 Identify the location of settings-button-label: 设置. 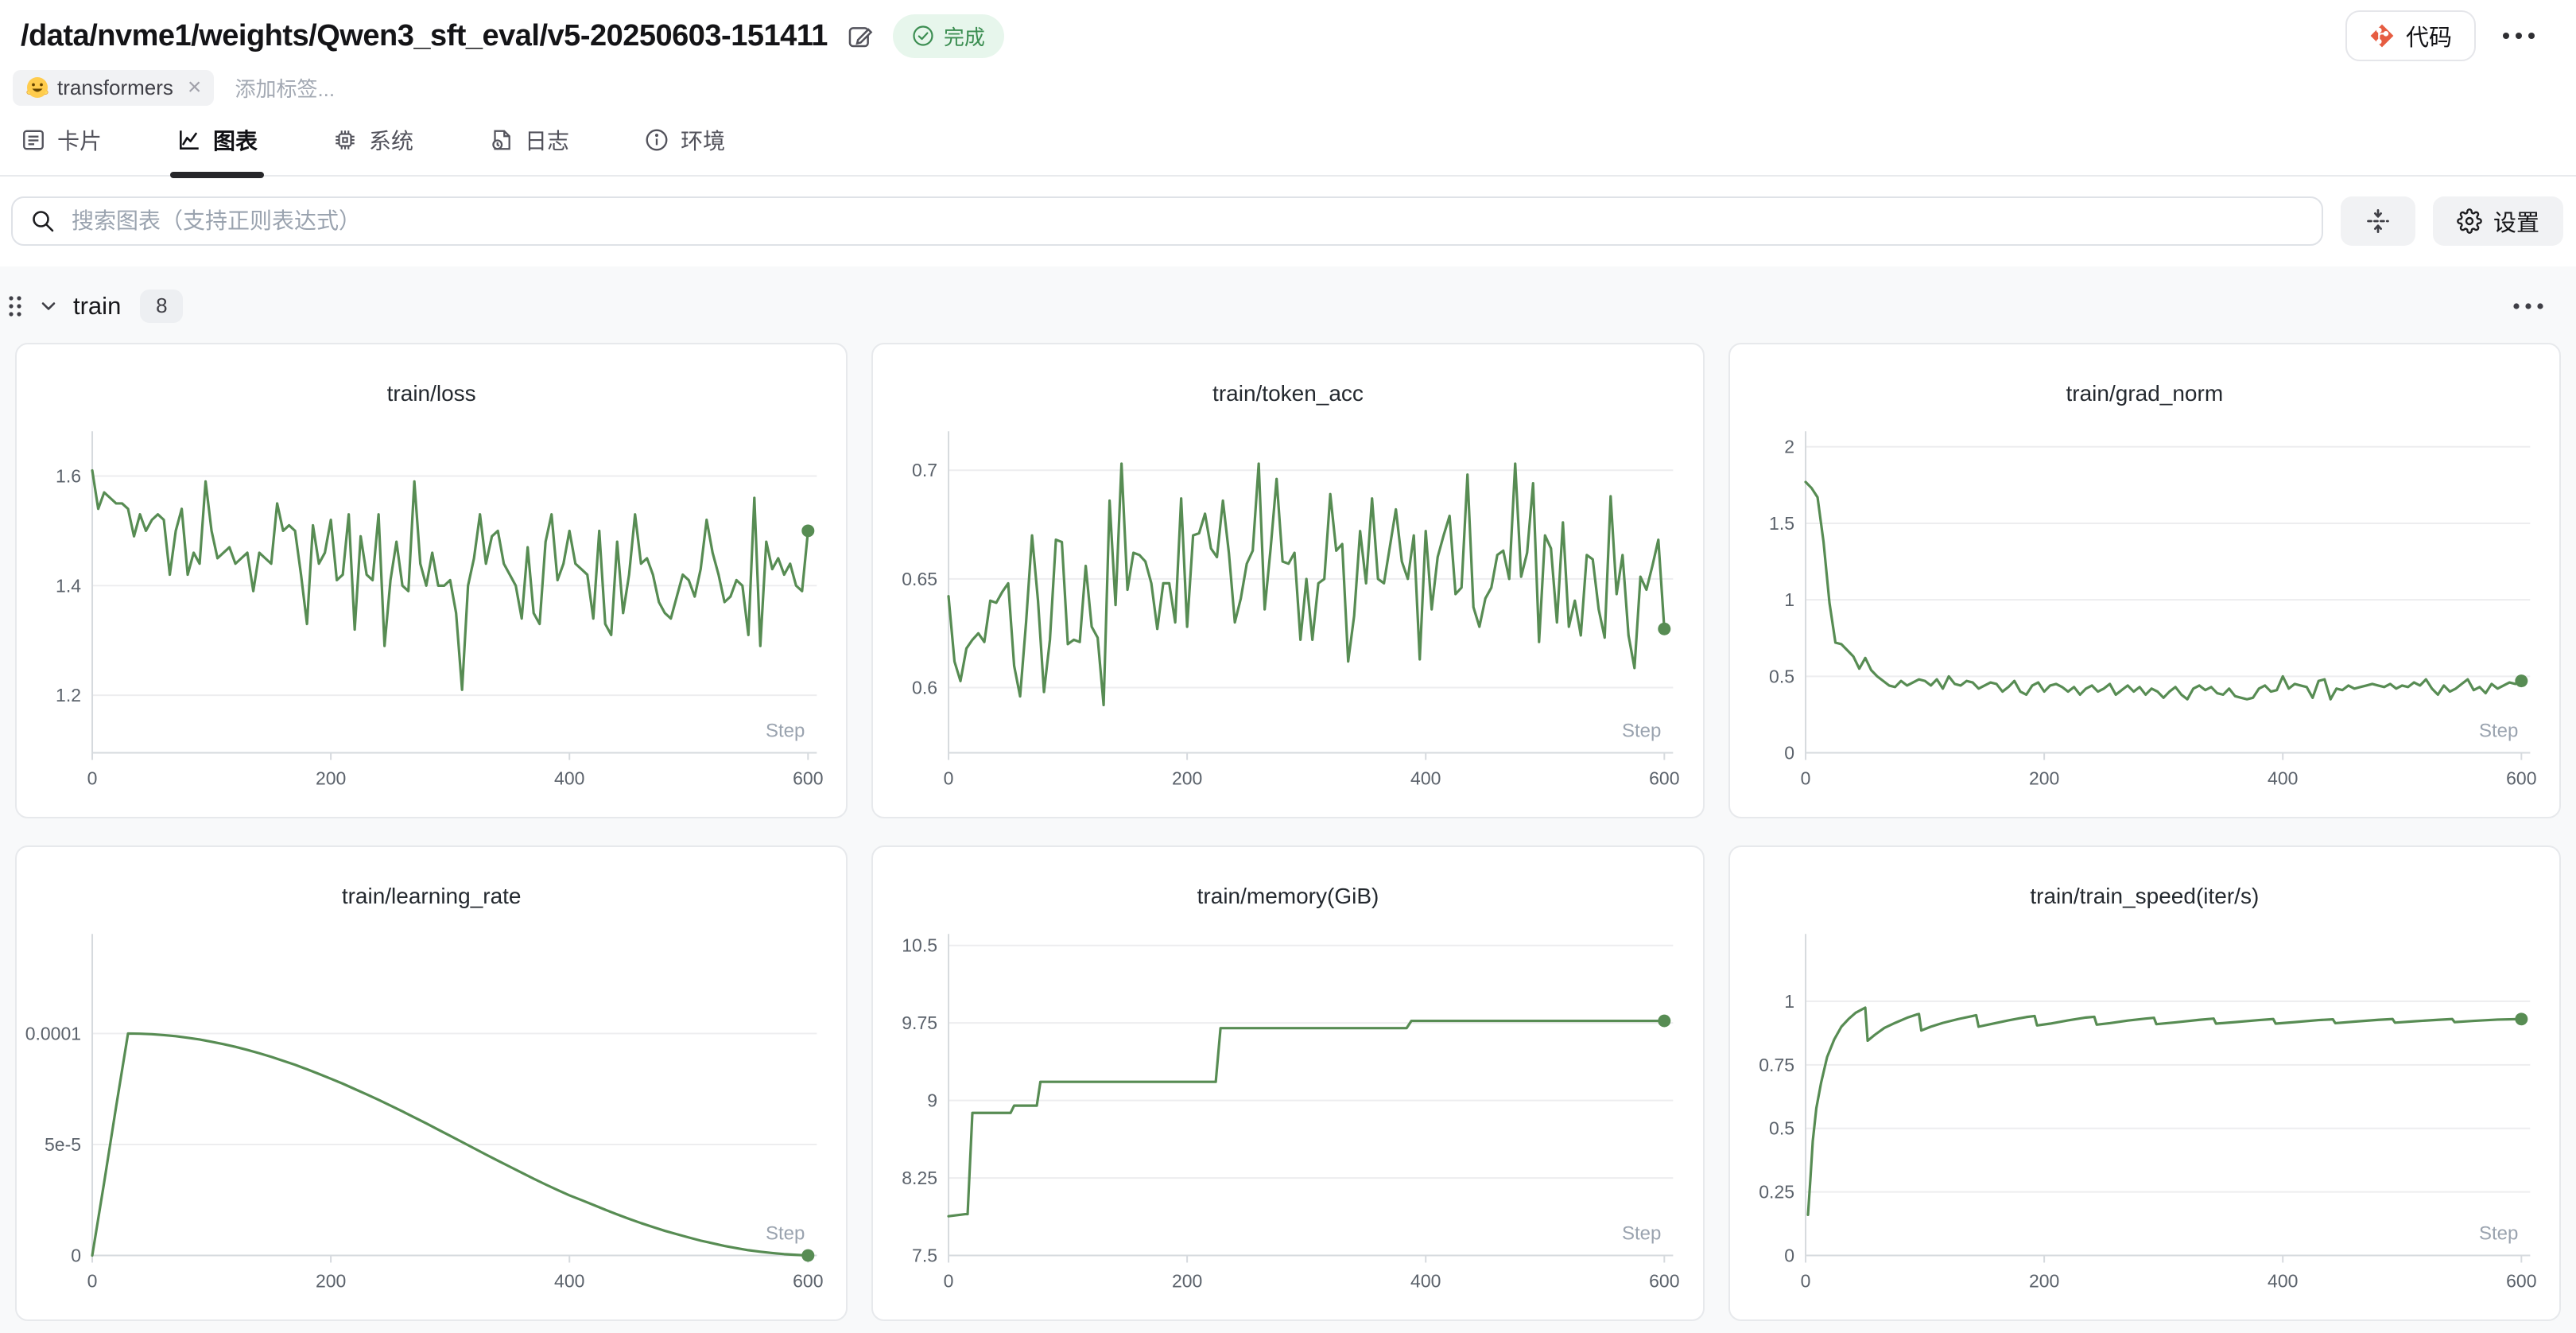
(2516, 223).